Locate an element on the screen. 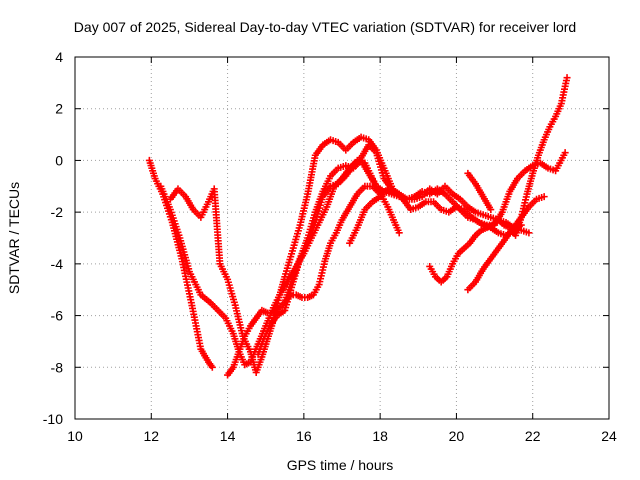 The height and width of the screenshot is (480, 640). y-tick-label: 4 is located at coordinates (59, 57).